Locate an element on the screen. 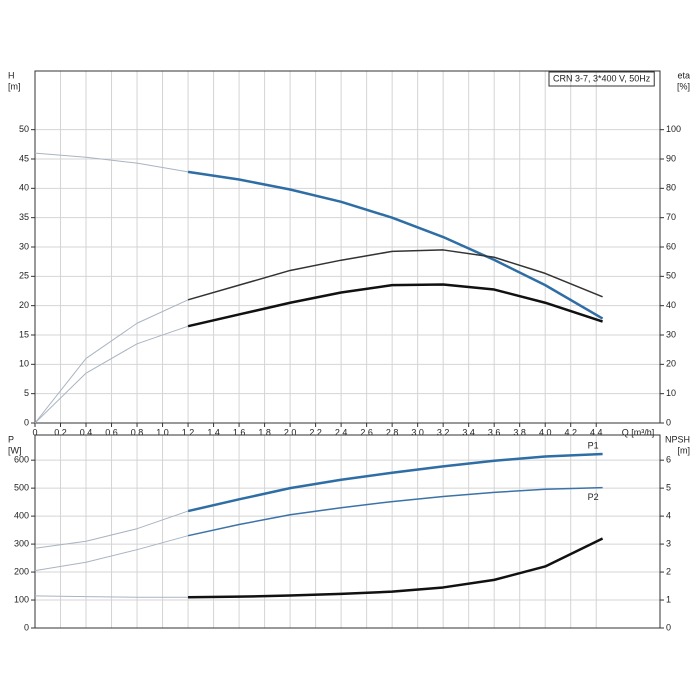  x-tick-label: 0.6 is located at coordinates (111, 432).